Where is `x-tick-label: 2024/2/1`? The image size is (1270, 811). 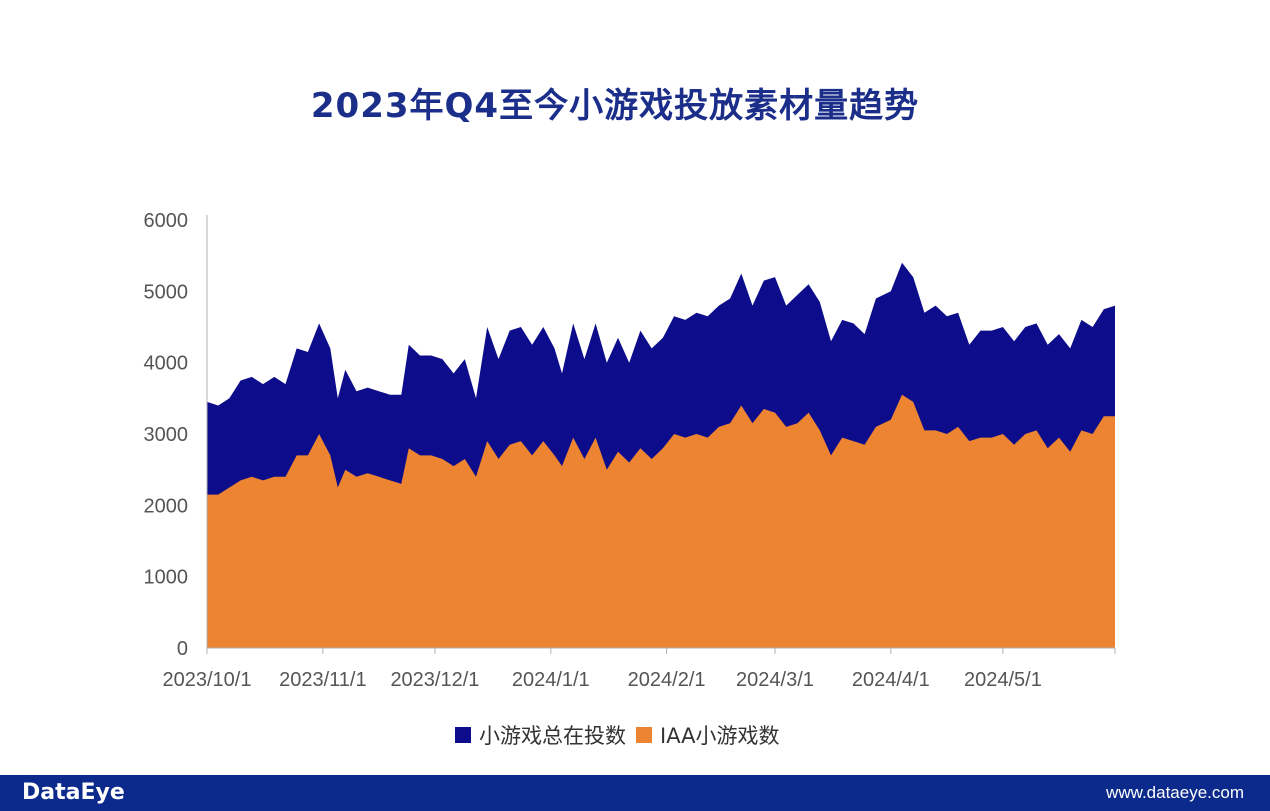
x-tick-label: 2024/2/1 is located at coordinates (667, 680).